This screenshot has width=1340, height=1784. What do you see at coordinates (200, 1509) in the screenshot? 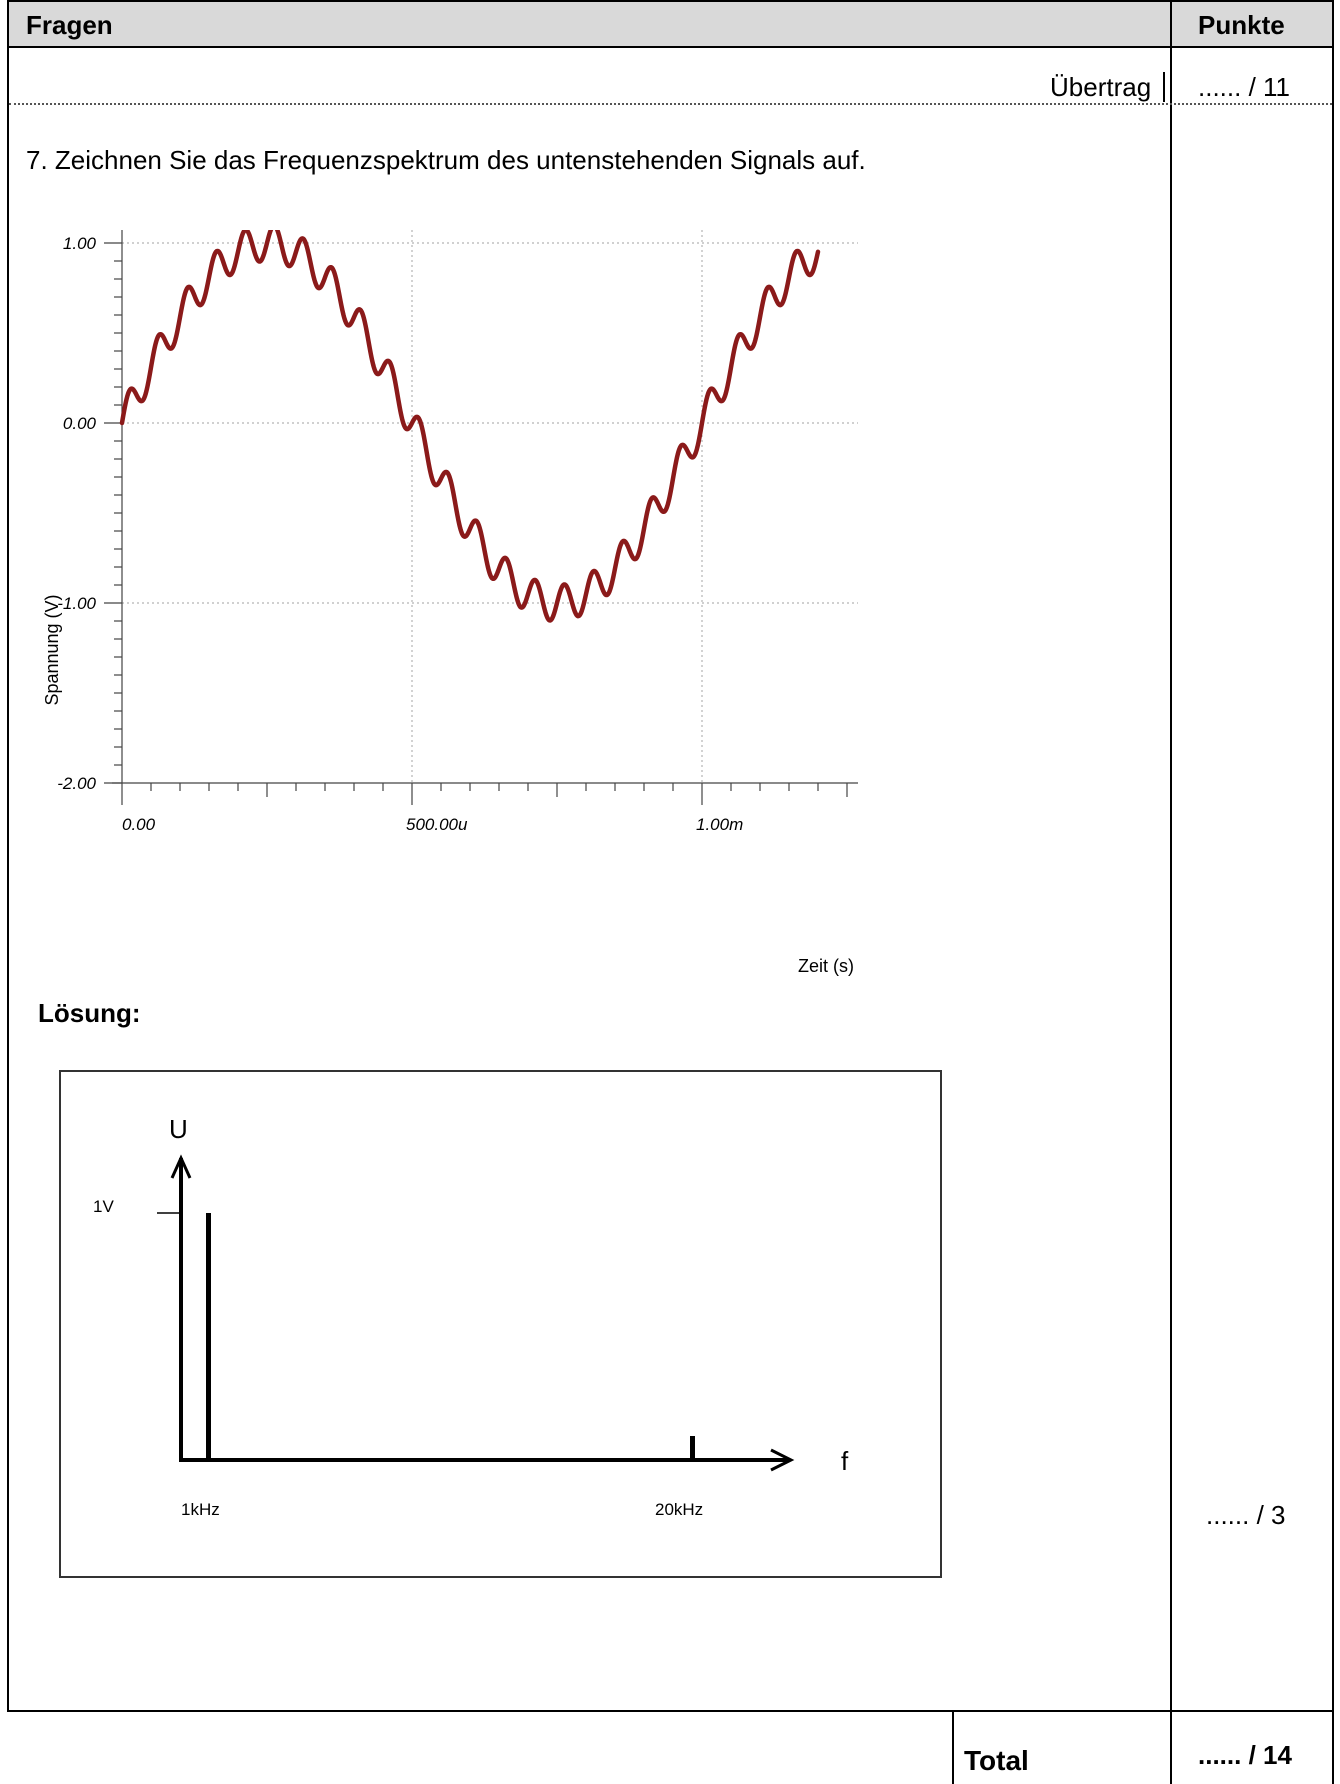
I see `f1-label: 1kHz` at bounding box center [200, 1509].